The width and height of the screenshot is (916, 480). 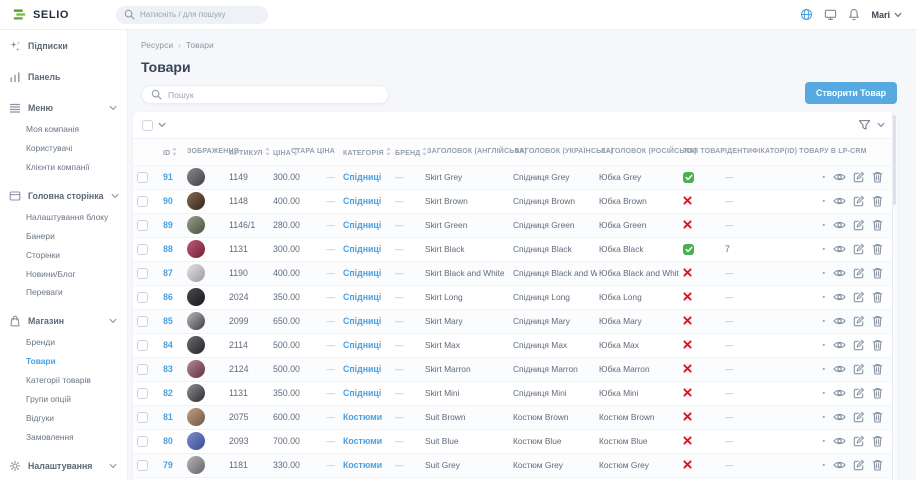 What do you see at coordinates (894, 160) in the screenshot?
I see `scrollbar-thumb` at bounding box center [894, 160].